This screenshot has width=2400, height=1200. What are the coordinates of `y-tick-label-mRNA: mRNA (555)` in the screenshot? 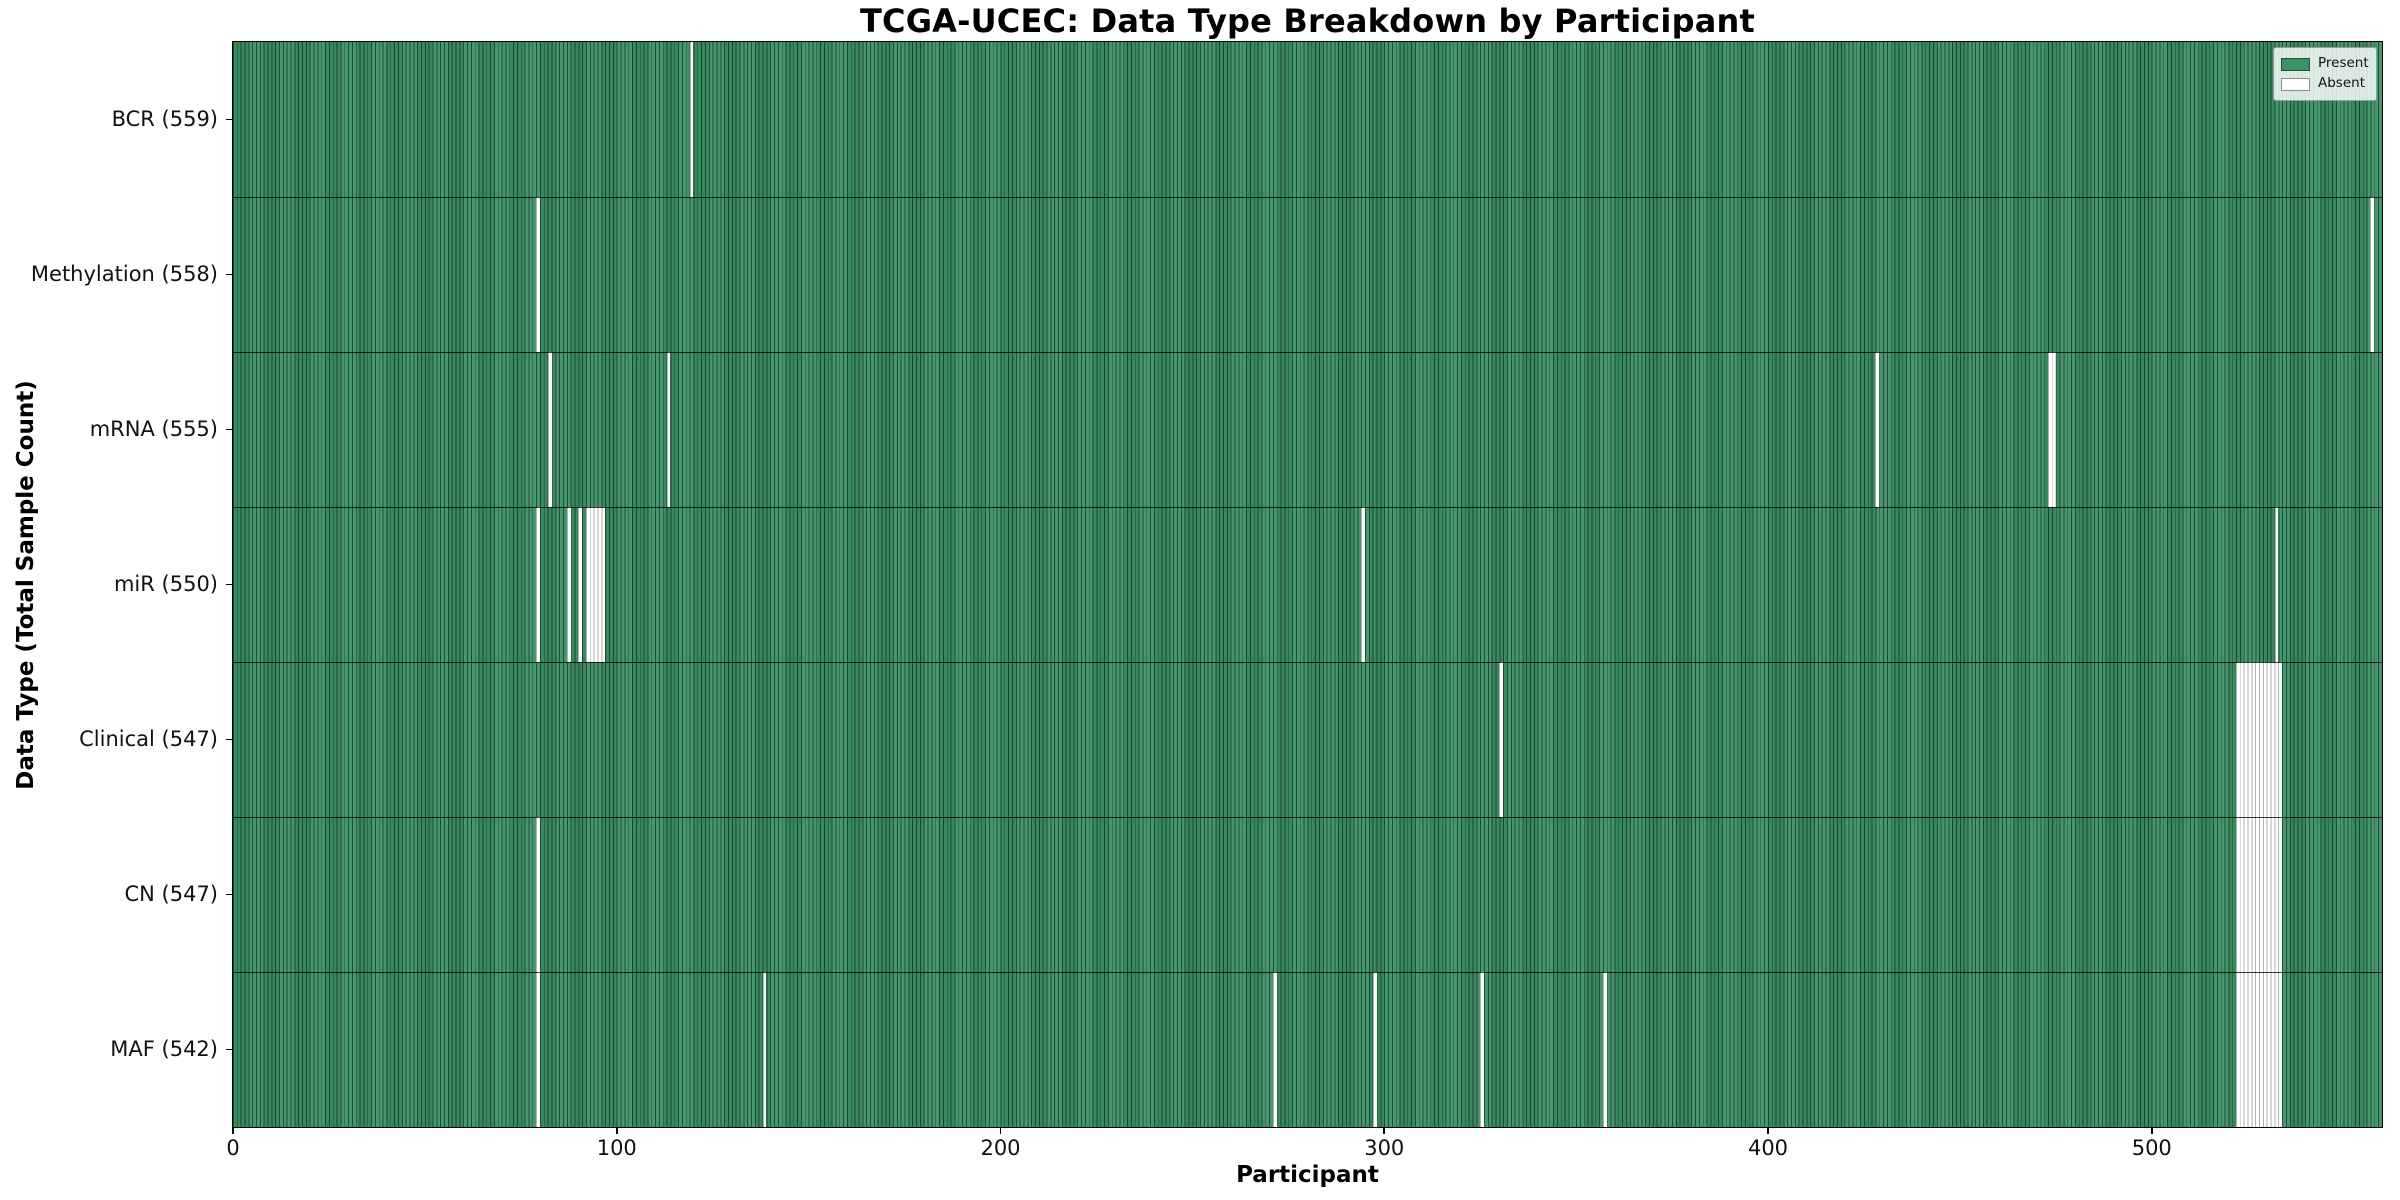 It's located at (153, 429).